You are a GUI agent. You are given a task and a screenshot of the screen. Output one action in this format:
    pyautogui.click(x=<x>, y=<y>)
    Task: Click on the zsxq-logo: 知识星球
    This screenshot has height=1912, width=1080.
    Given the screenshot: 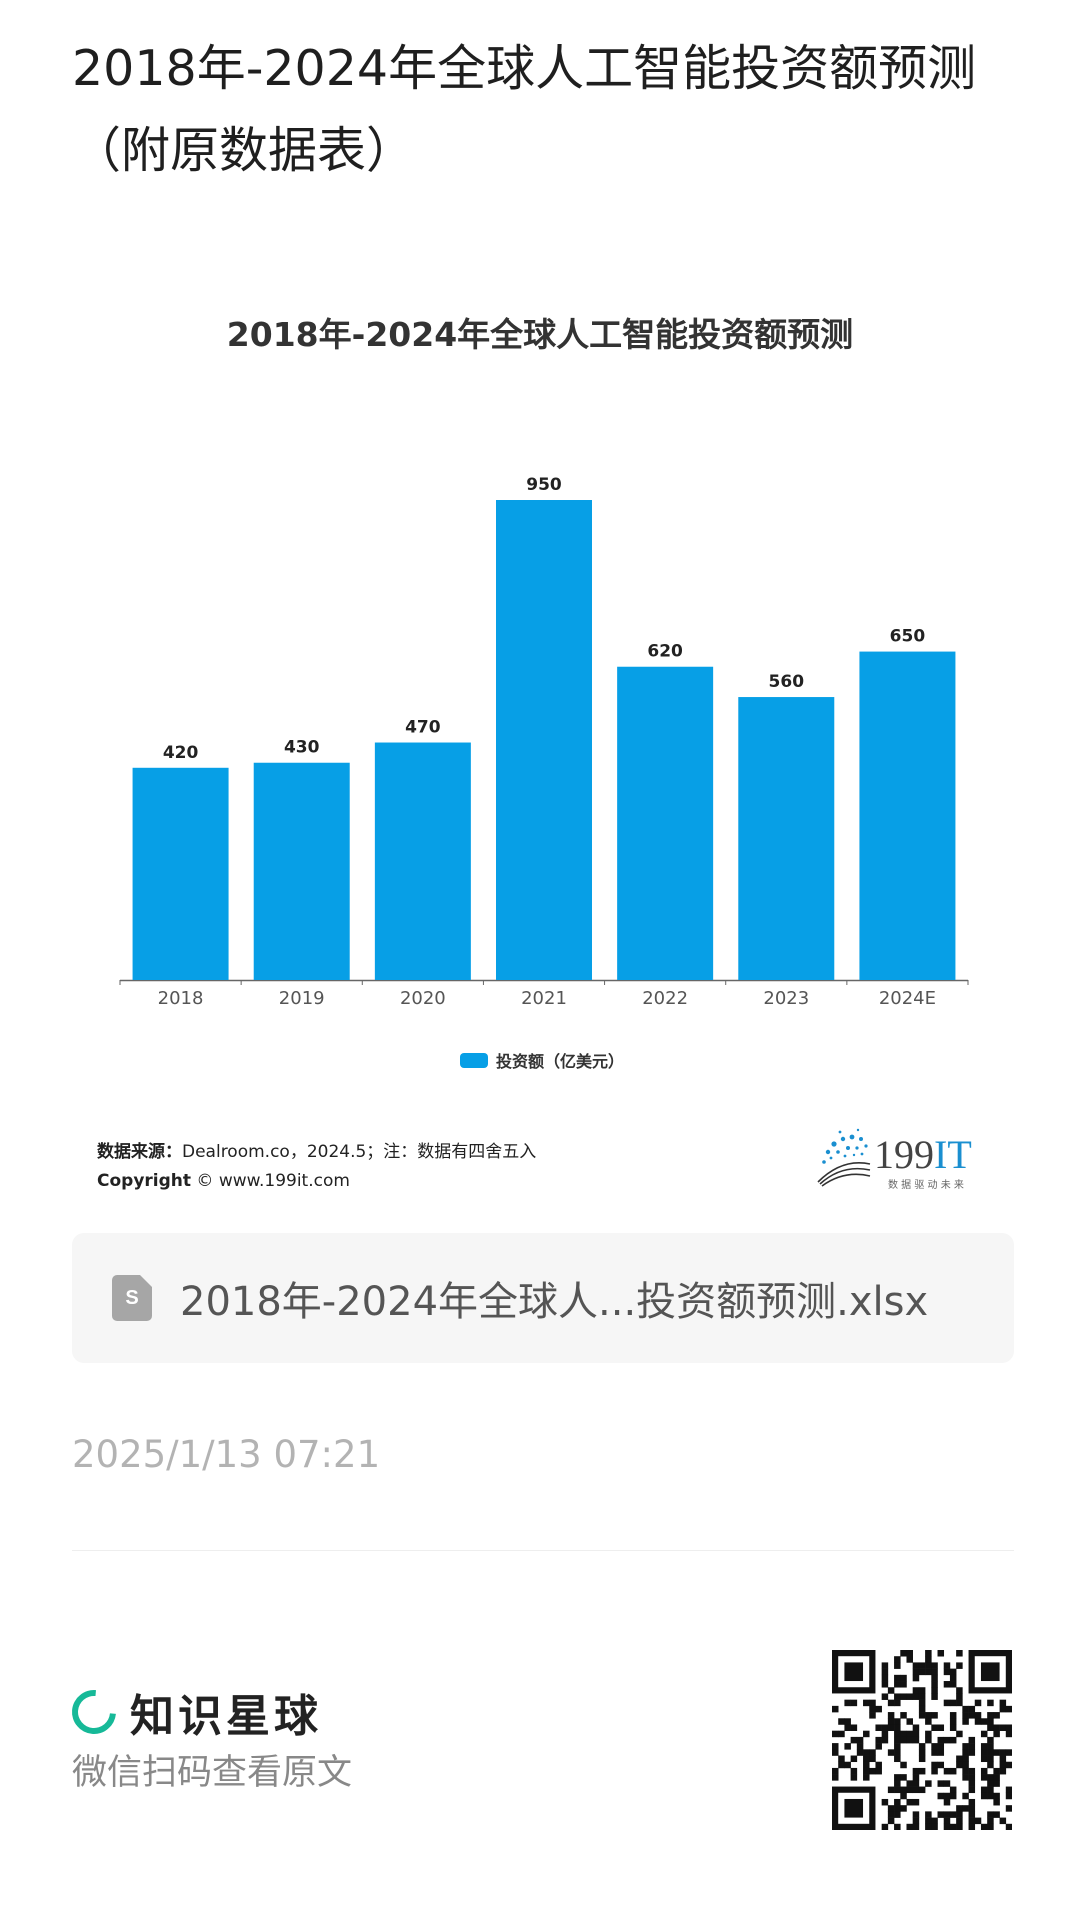 What is the action you would take?
    pyautogui.click(x=192, y=1712)
    